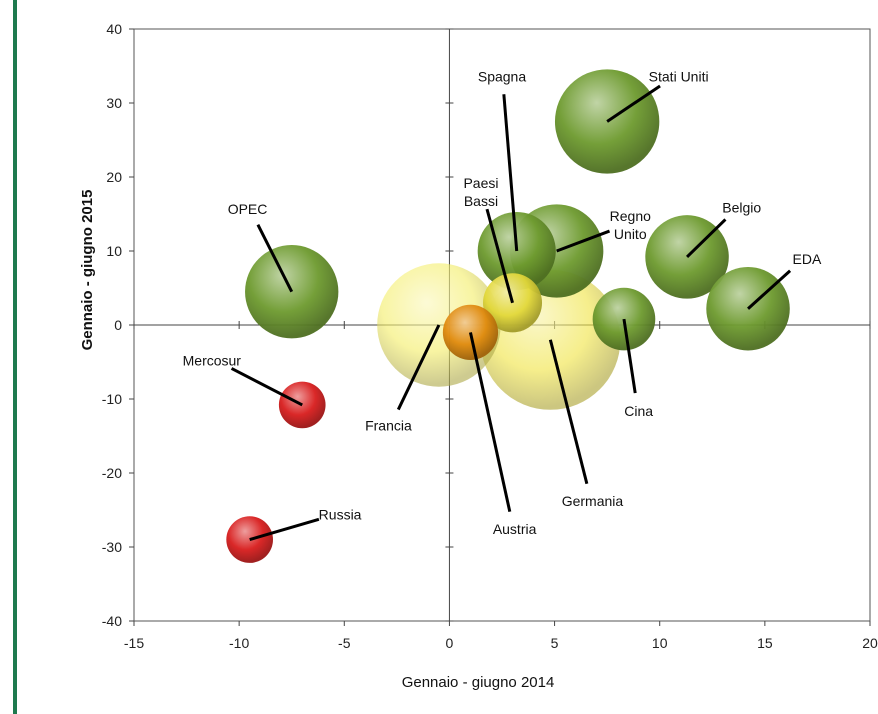  Describe the element at coordinates (15, 357) in the screenshot. I see `accent-bar` at that location.